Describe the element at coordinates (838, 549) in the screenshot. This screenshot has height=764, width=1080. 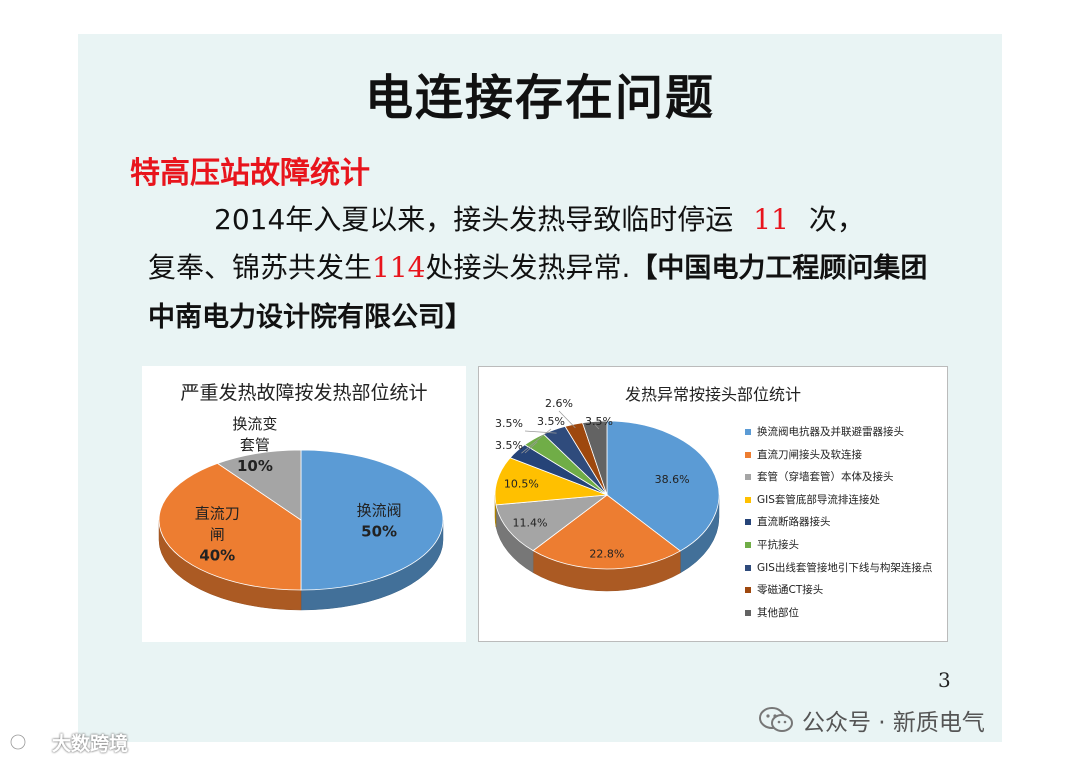
I see `legend-item-5: 平抗接头` at that location.